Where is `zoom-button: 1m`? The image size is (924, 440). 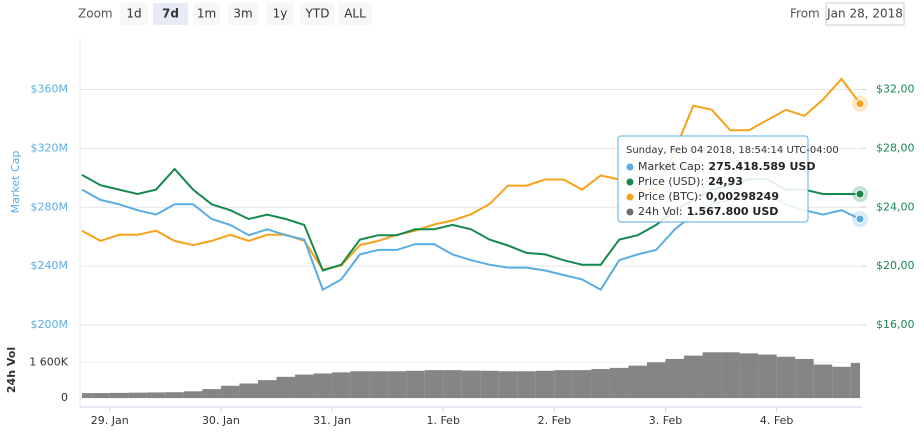 zoom-button: 1m is located at coordinates (206, 14).